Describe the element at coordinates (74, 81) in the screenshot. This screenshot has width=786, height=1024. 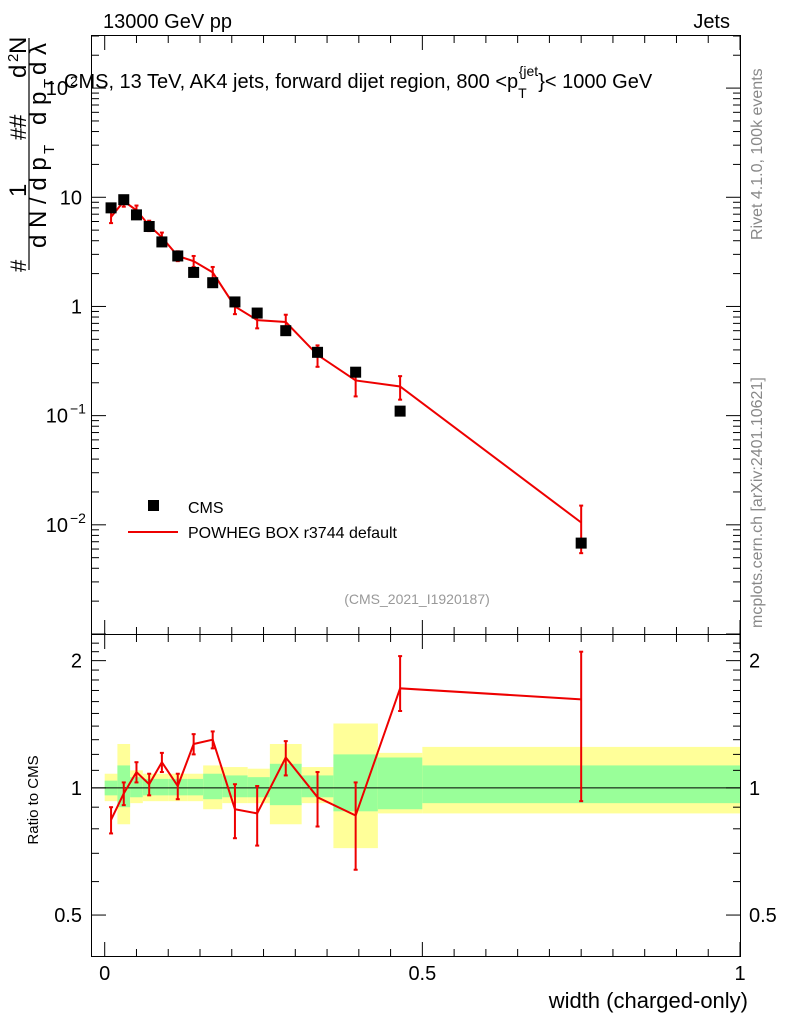
I see `main-ytick-exp-0: 2` at that location.